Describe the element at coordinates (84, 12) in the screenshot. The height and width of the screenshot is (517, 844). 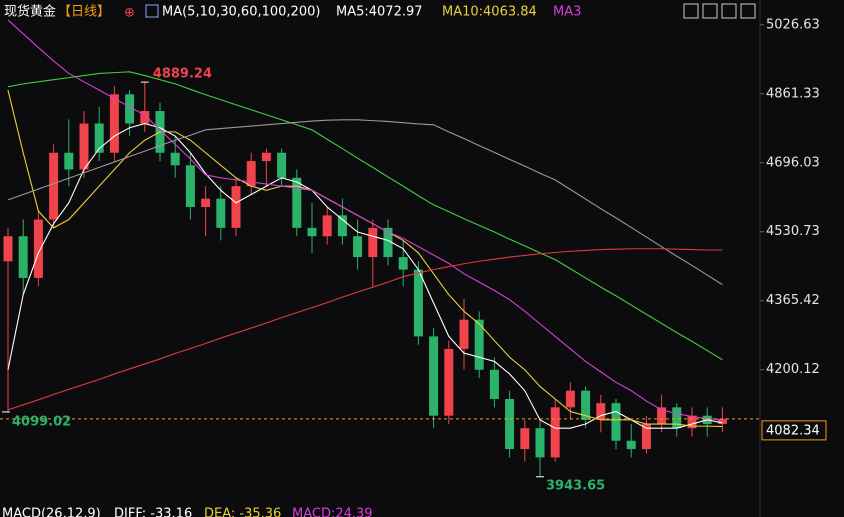
I see `period-label: 【日线】` at that location.